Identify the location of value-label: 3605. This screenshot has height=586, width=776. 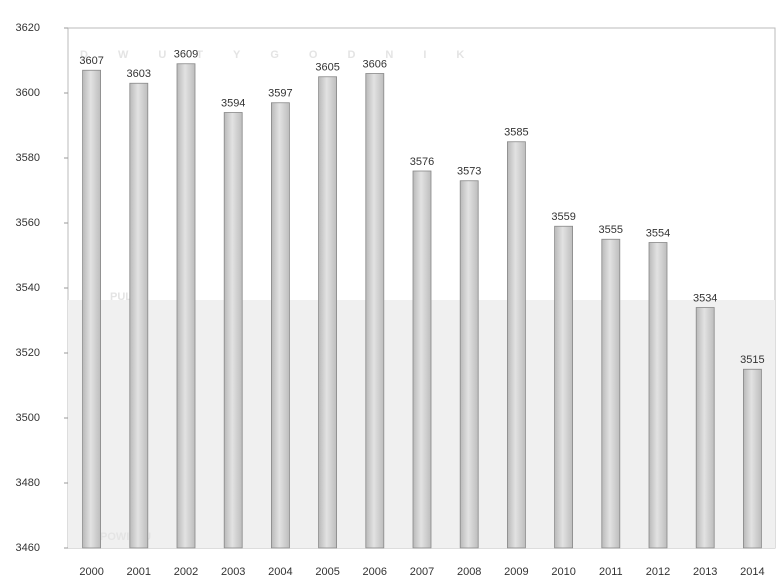
(327, 68).